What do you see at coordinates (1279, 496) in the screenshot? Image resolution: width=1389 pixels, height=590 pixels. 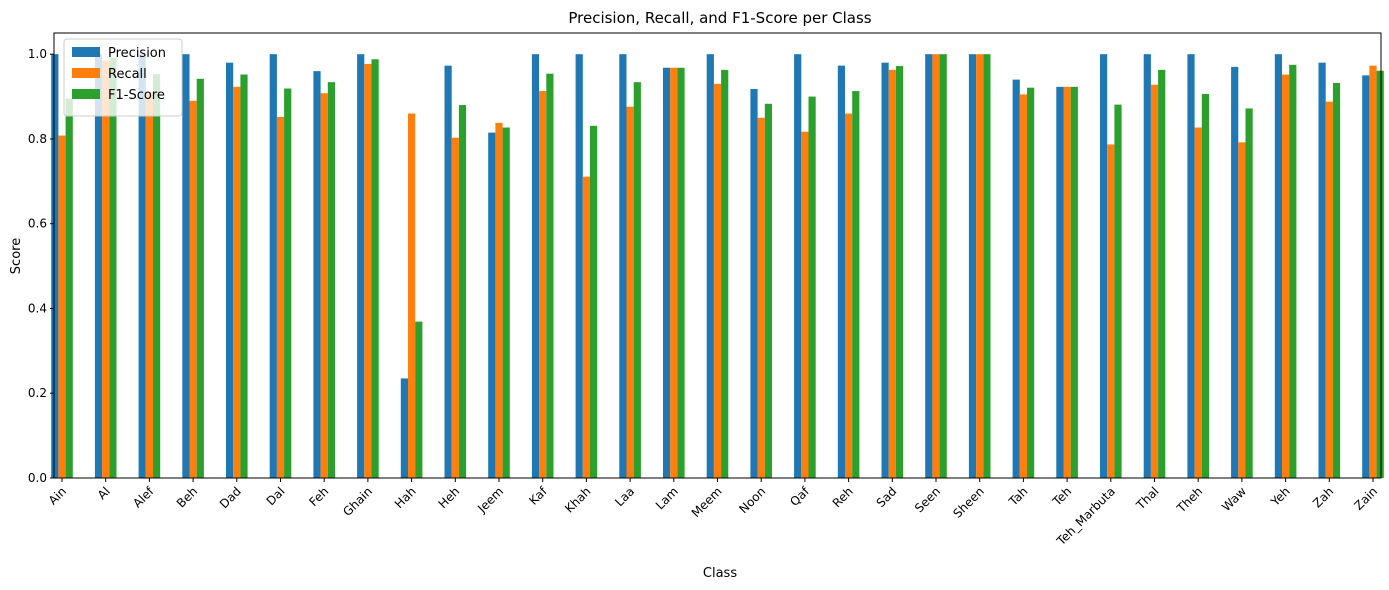 I see `x-tick-label: Yeh` at bounding box center [1279, 496].